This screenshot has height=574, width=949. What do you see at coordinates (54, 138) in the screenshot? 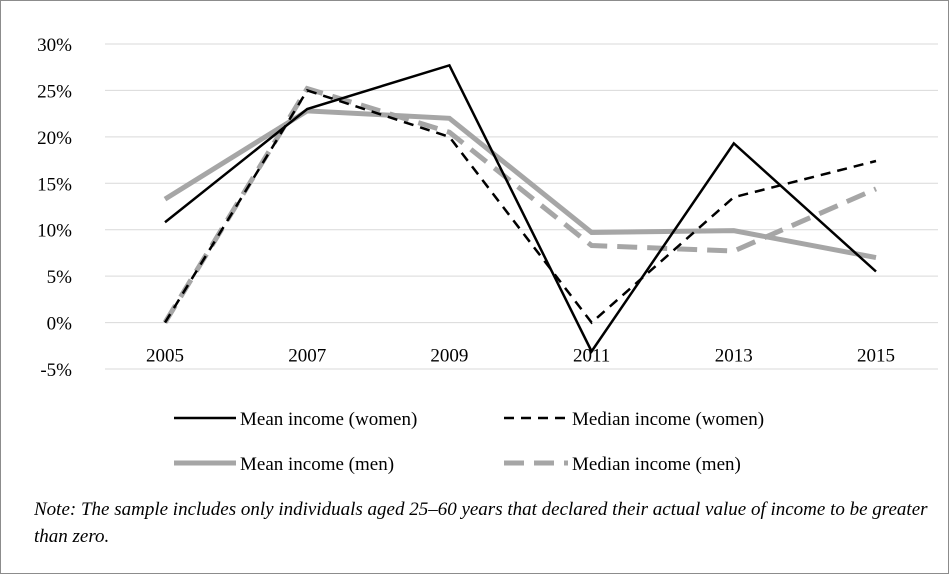
I see `y-tick-label: 20%` at bounding box center [54, 138].